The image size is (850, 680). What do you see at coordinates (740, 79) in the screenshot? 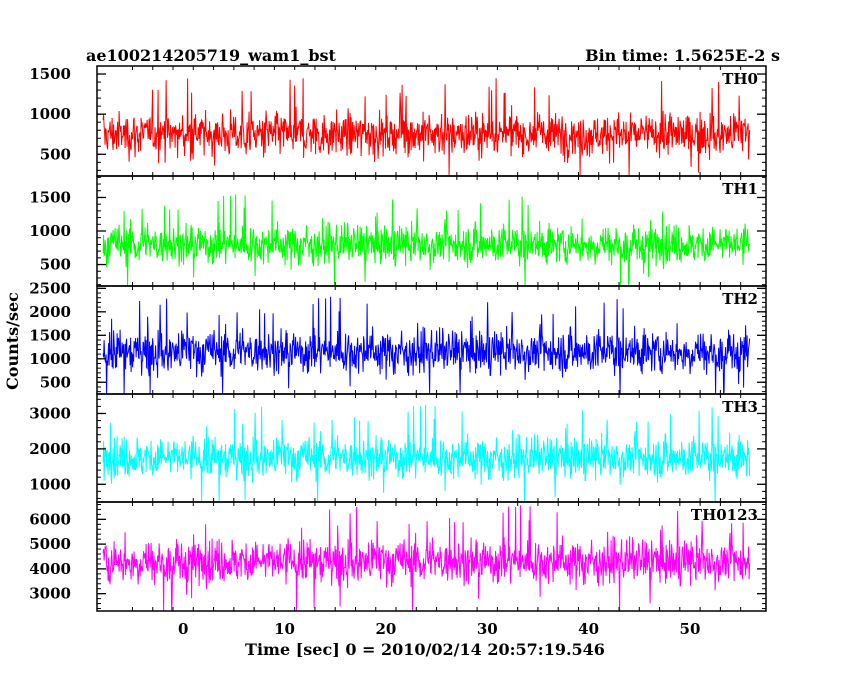
I see `panel-label: TH0` at bounding box center [740, 79].